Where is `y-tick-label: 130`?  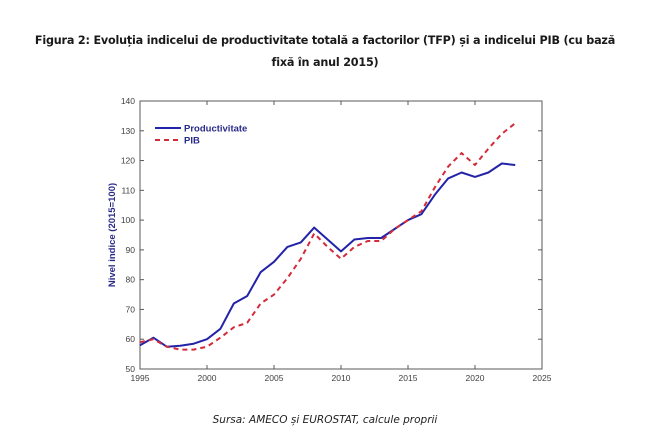
y-tick-label: 130 is located at coordinates (128, 131).